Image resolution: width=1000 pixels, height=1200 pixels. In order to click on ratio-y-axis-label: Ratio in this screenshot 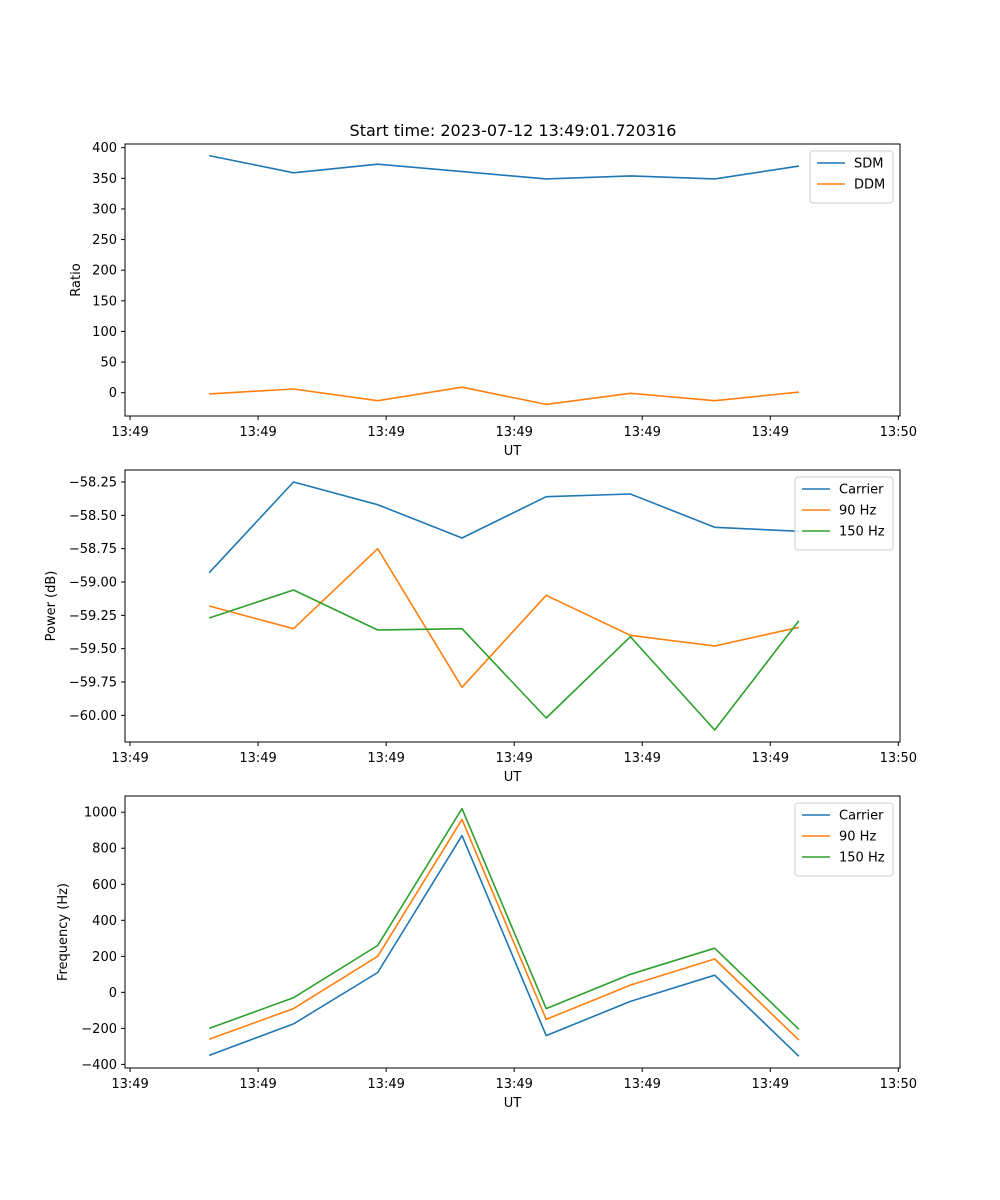, I will do `click(76, 279)`.